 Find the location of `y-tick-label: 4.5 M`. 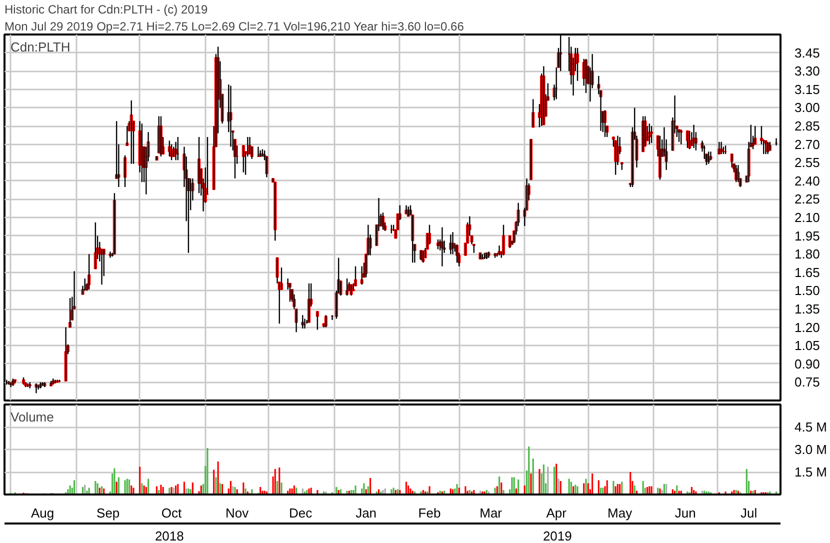

y-tick-label: 4.5 M is located at coordinates (811, 427).